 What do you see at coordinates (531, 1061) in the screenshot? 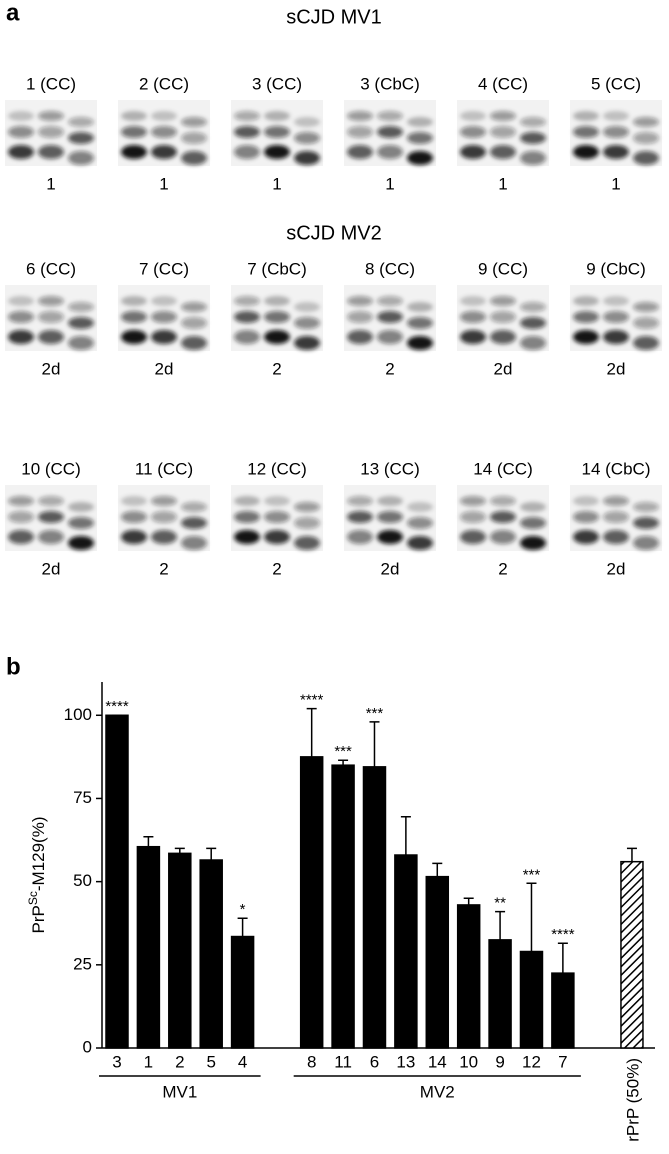
I see `x-tick-label: 12` at bounding box center [531, 1061].